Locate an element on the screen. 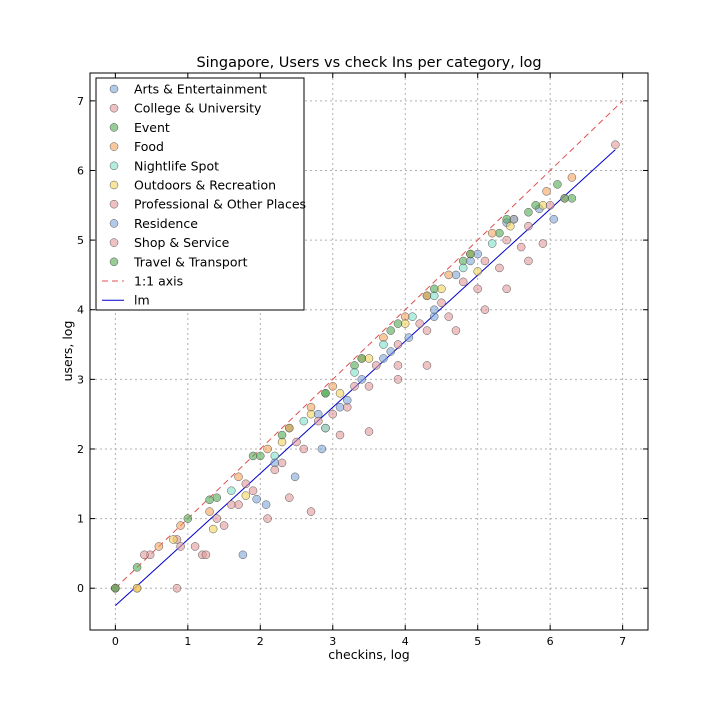 The image size is (720, 720). legend-label: 1:1 axis is located at coordinates (158, 281).